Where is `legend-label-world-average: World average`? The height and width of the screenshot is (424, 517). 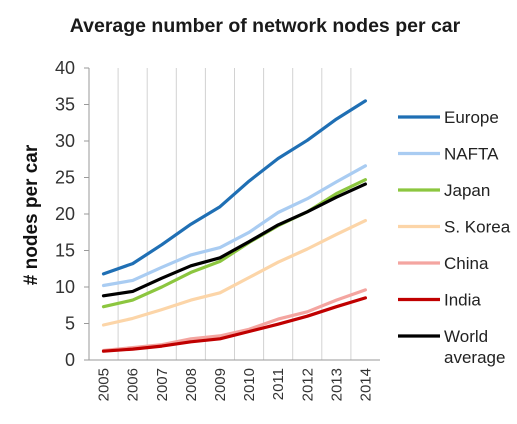
legend-label-world-average: World average is located at coordinates (474, 347).